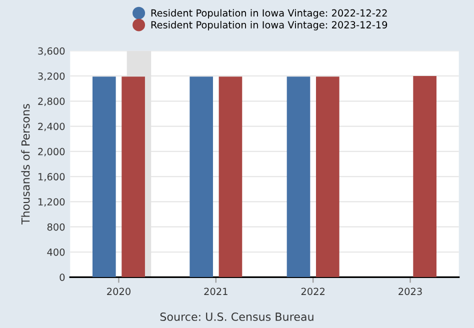  Describe the element at coordinates (56, 252) in the screenshot. I see `y-tick-label: 400` at that location.